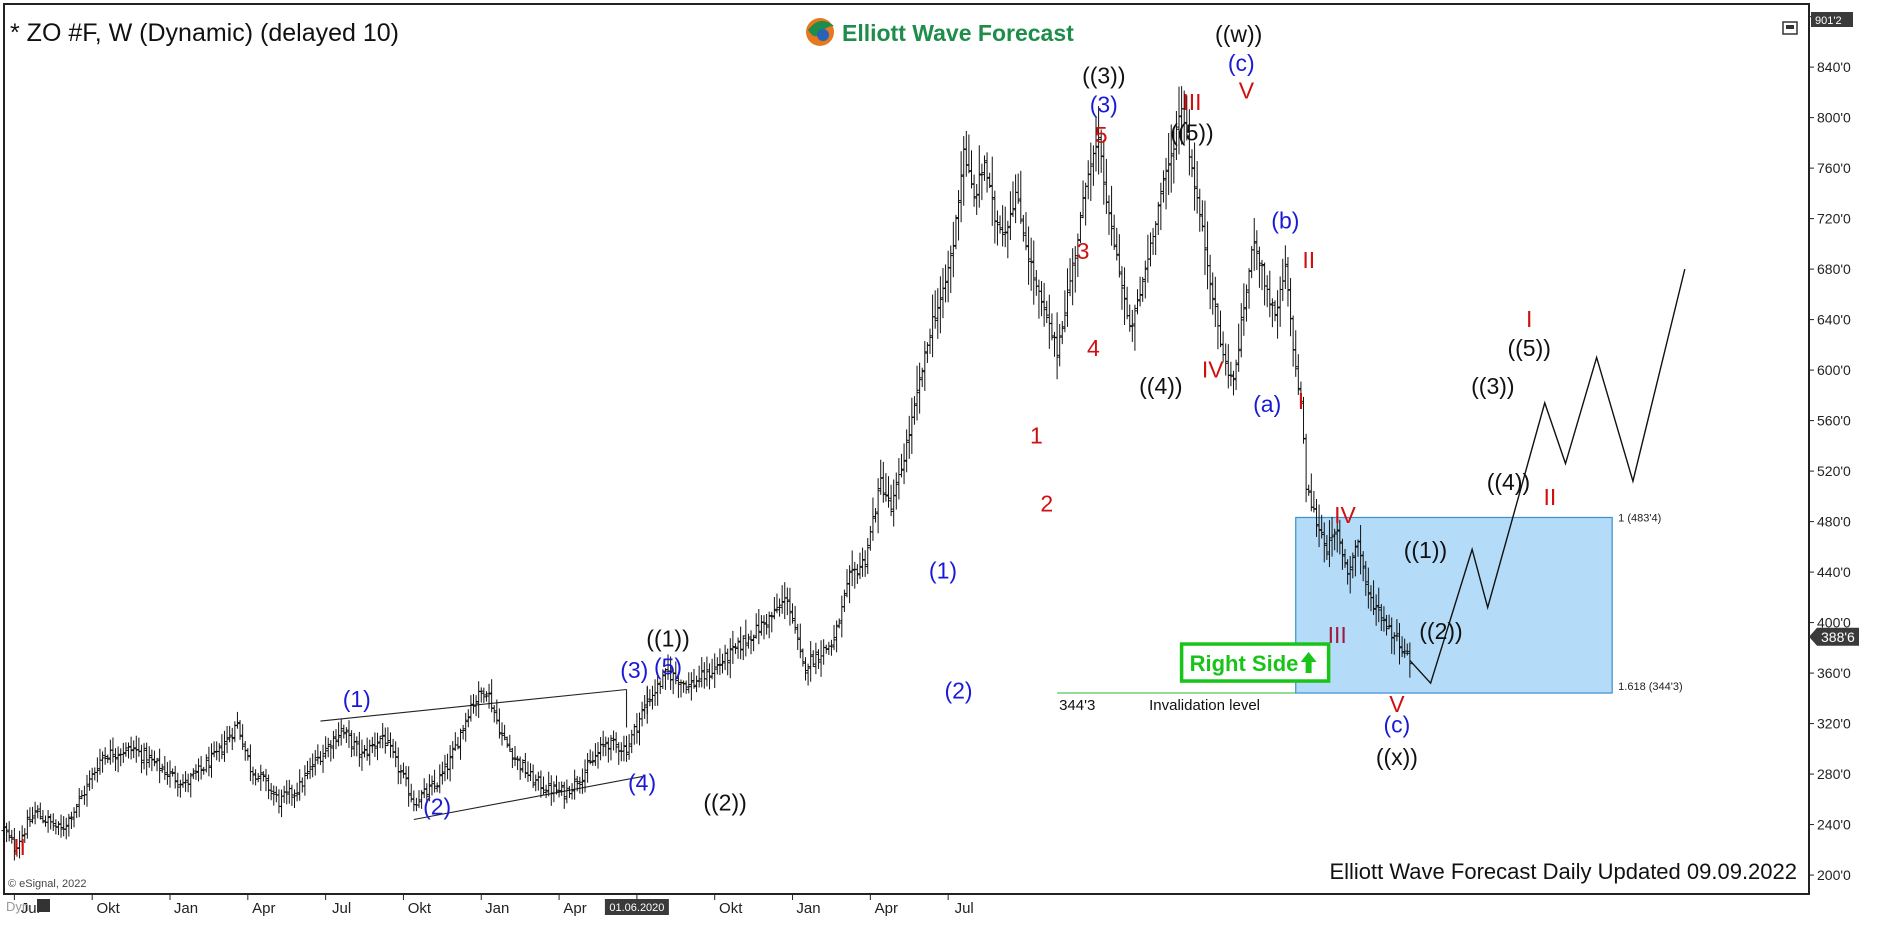 The image size is (1885, 928). Describe the element at coordinates (1834, 219) in the screenshot. I see `y-tick-label: 720'0` at that location.